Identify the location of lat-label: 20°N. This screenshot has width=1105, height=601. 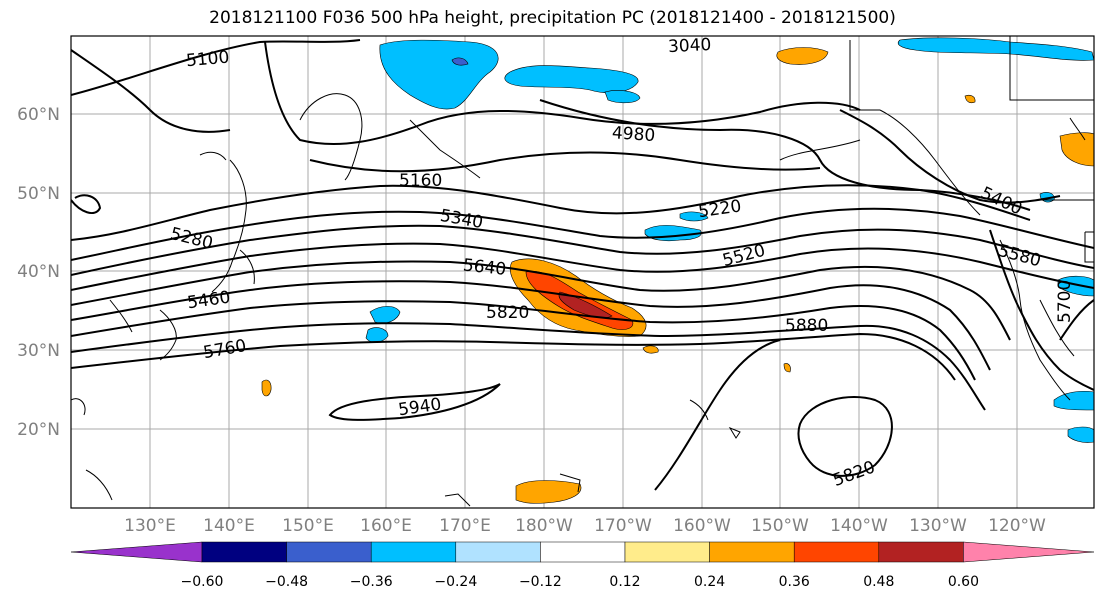
(38, 430).